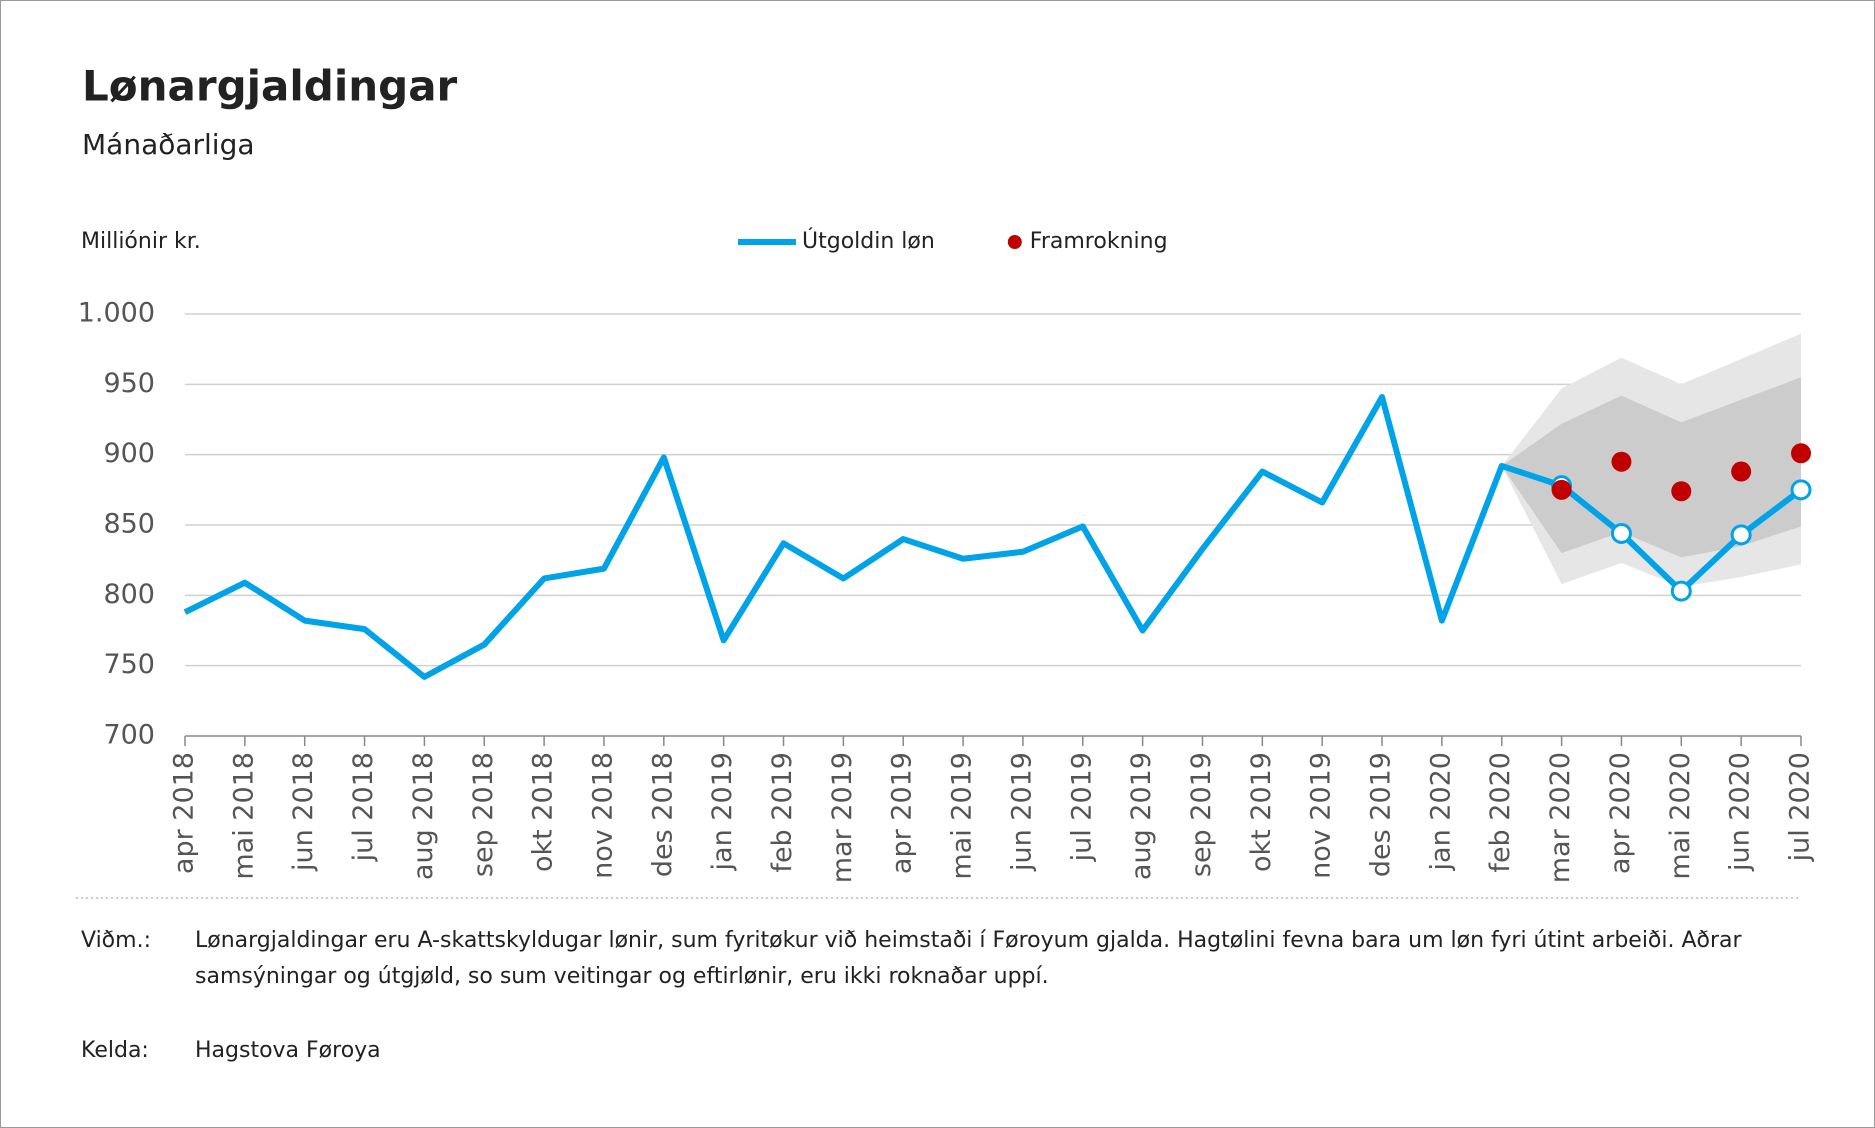  I want to click on x-tick-label: sep 2018, so click(483, 814).